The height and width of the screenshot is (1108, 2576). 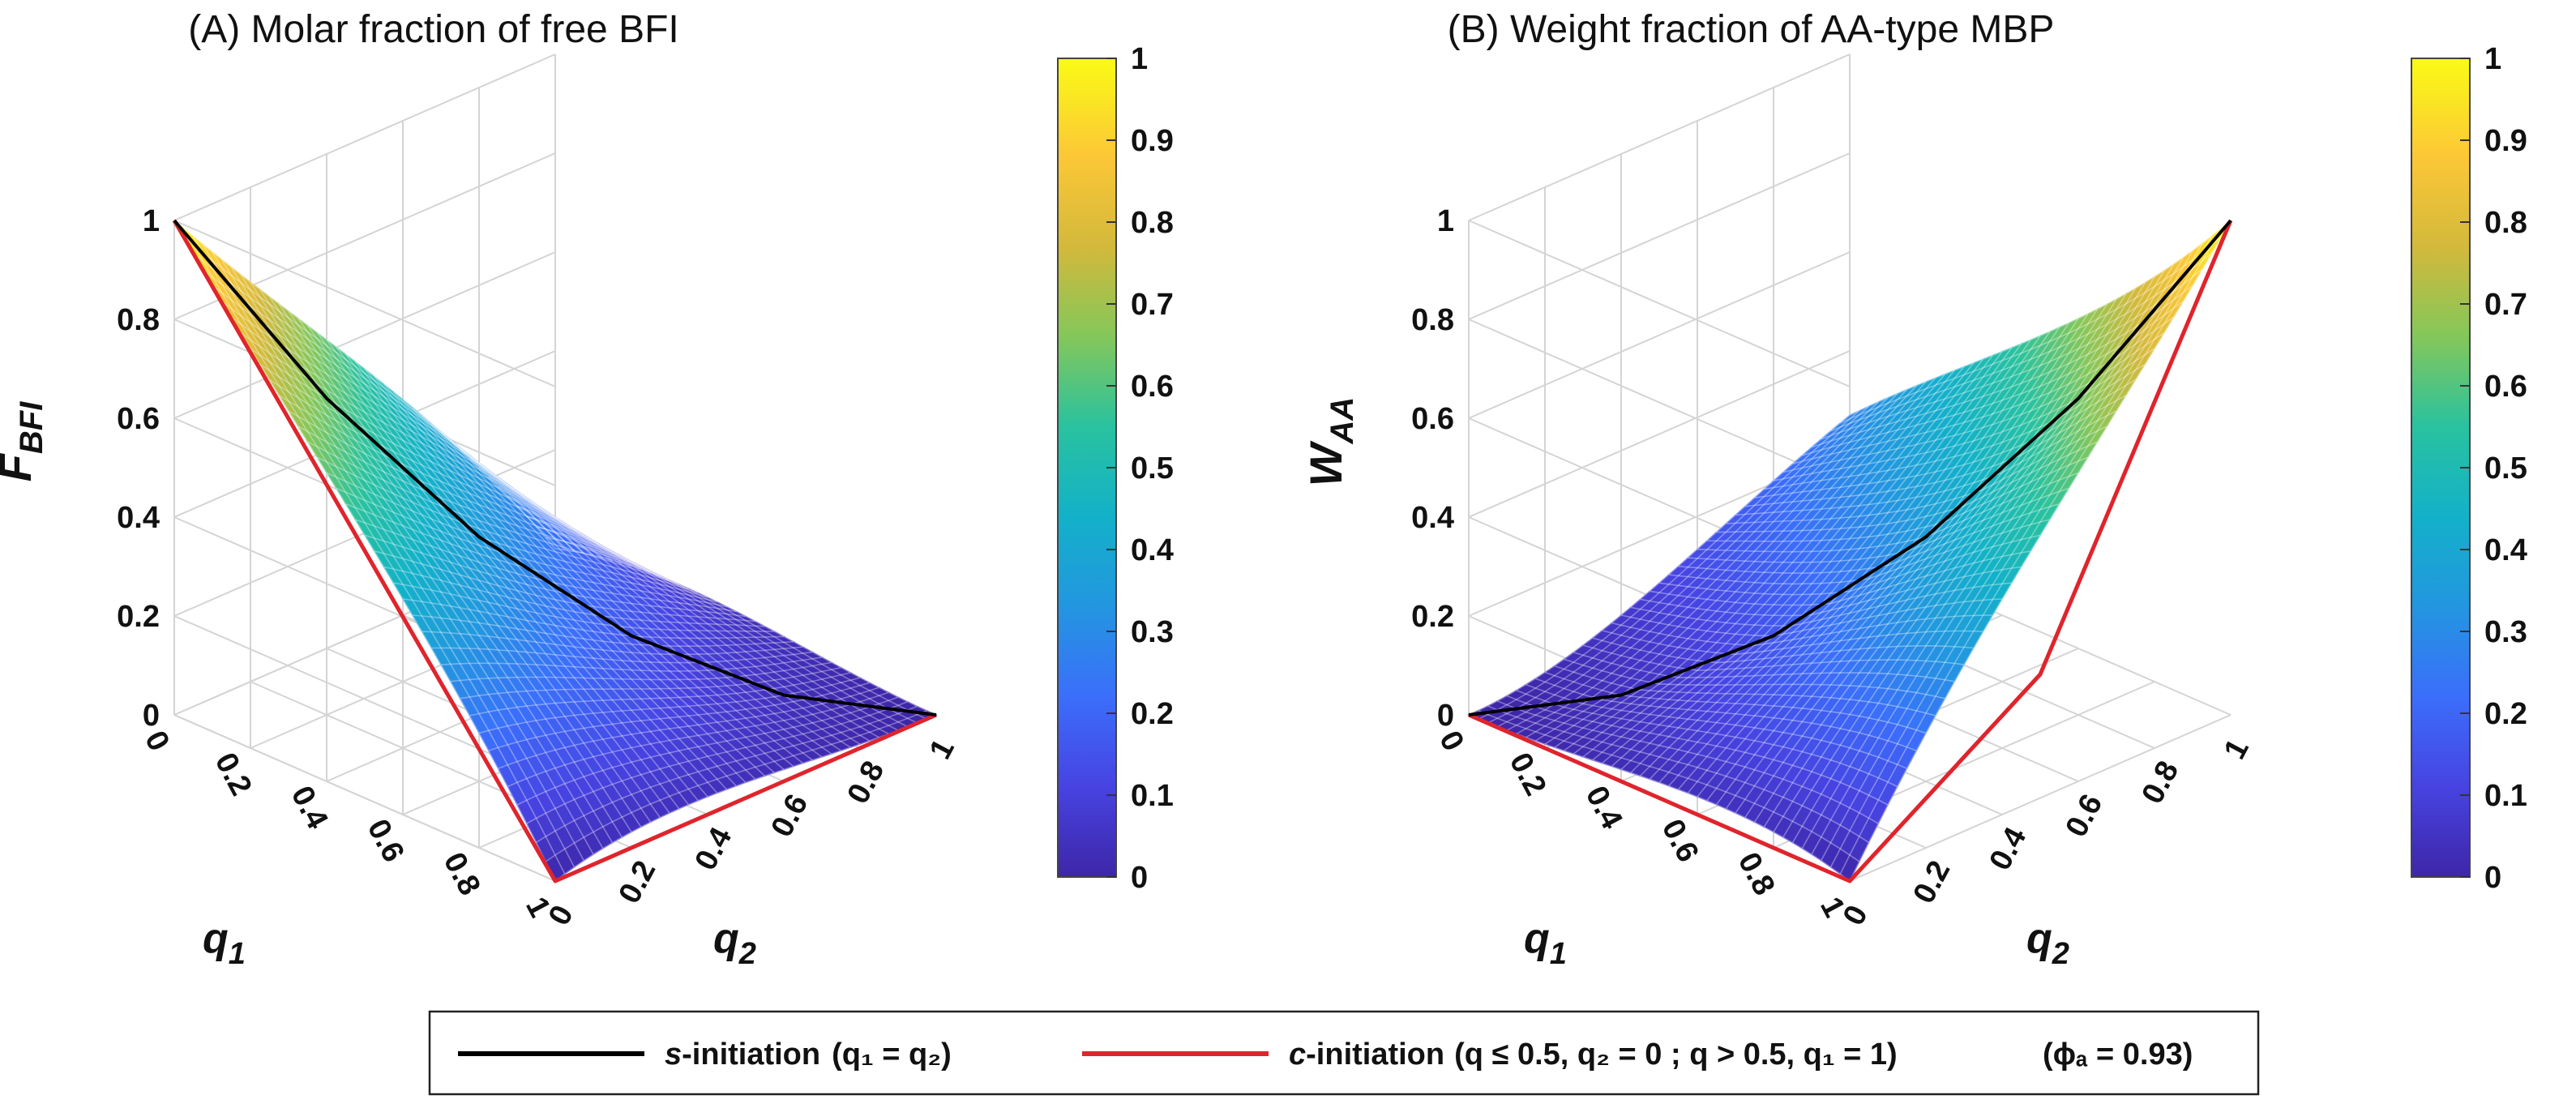 I want to click on panel-a-title: (A) Molar fraction of free BFI, so click(x=434, y=29).